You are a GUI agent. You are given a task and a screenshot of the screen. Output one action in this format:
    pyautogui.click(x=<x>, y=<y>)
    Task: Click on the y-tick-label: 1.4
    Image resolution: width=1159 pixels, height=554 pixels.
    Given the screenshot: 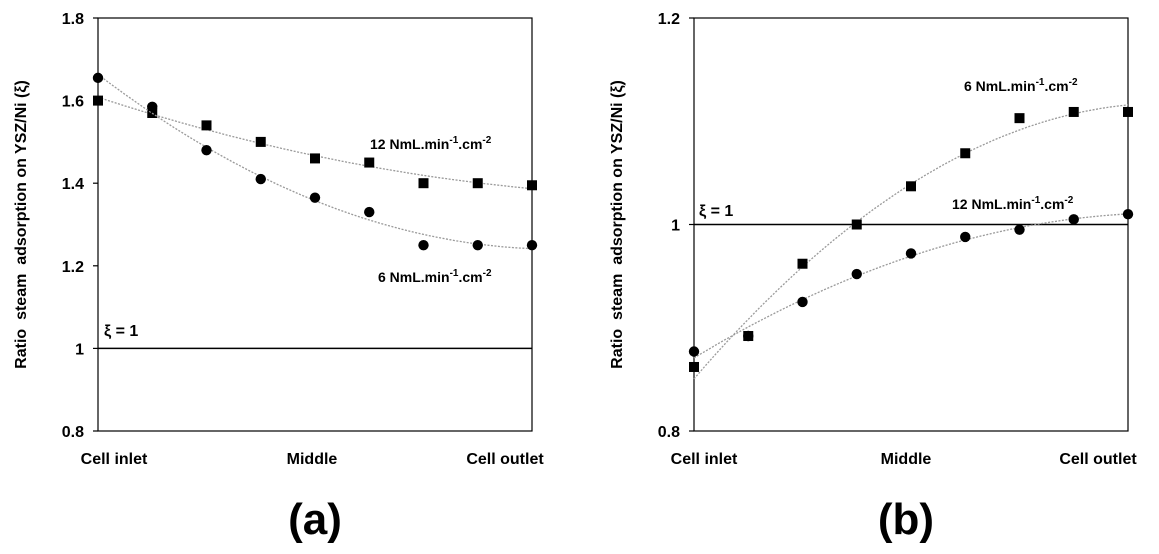 What is the action you would take?
    pyautogui.click(x=73, y=184)
    